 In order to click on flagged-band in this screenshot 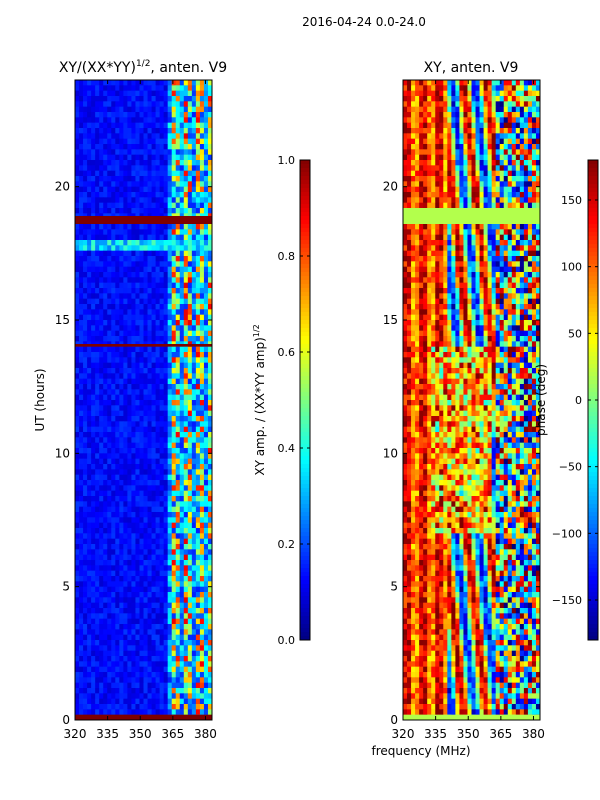, I will do `click(143, 345)`.